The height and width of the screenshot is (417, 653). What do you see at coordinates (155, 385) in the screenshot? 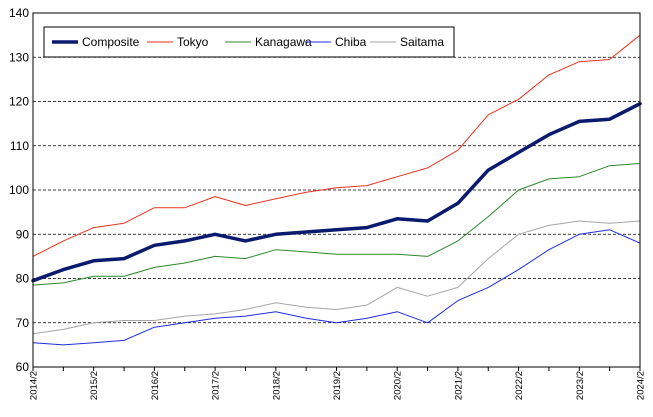
I see `x-tick-label: 2016/2` at bounding box center [155, 385].